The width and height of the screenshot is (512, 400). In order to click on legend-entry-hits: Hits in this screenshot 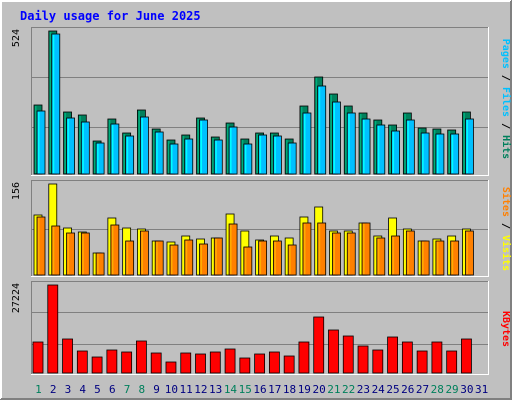, I will do `click(506, 147)`.